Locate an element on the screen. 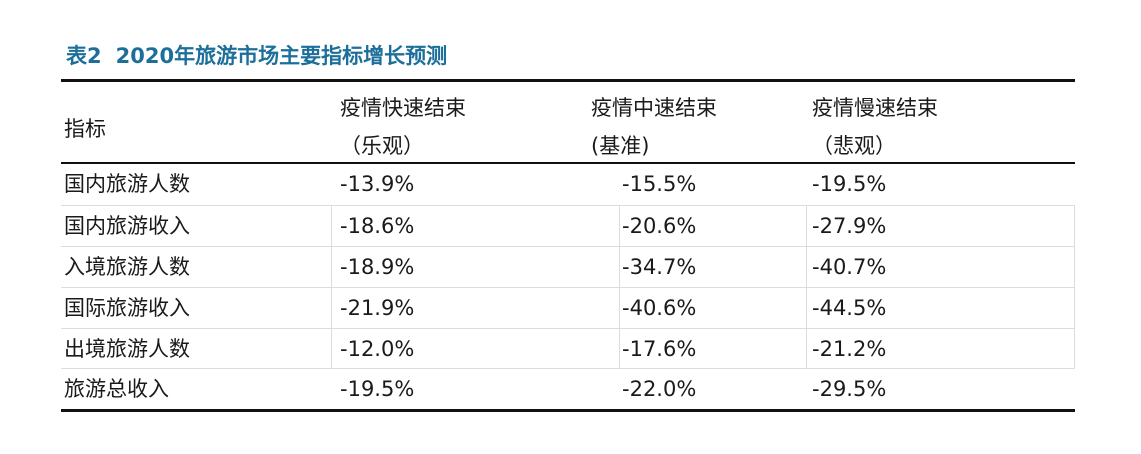  row-label: 出境旅游人数 is located at coordinates (127, 349).